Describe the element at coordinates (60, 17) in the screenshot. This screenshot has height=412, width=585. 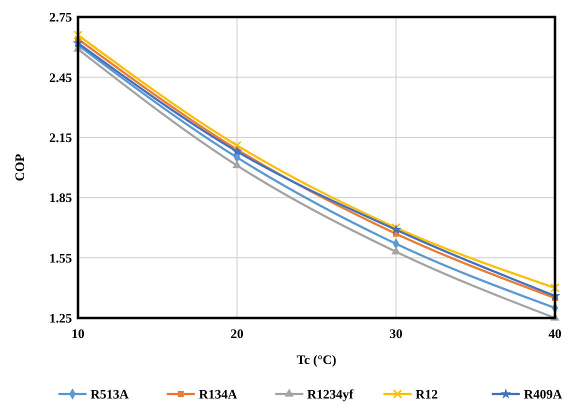
I see `y-tick-label: 2.75` at that location.